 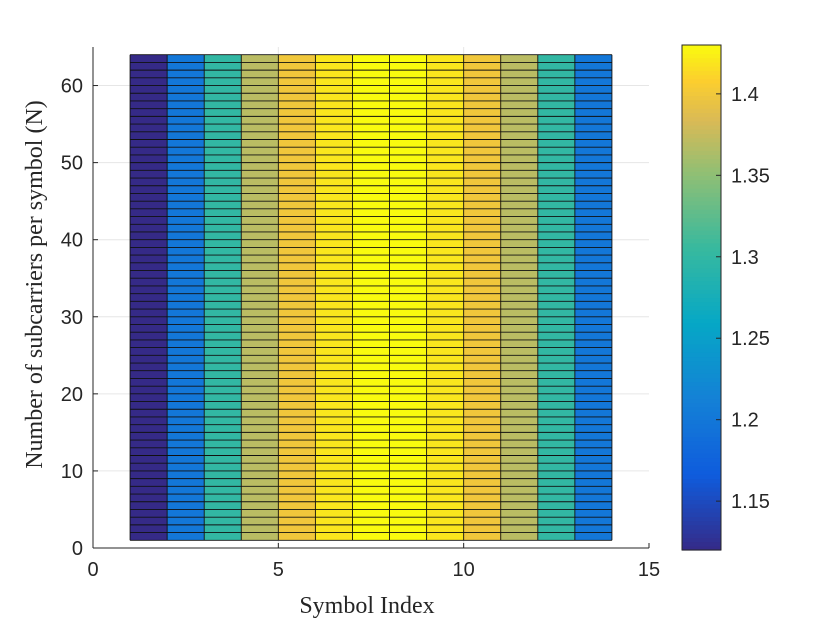 What do you see at coordinates (750, 502) in the screenshot?
I see `colorbar-tick-label: 1.15` at bounding box center [750, 502].